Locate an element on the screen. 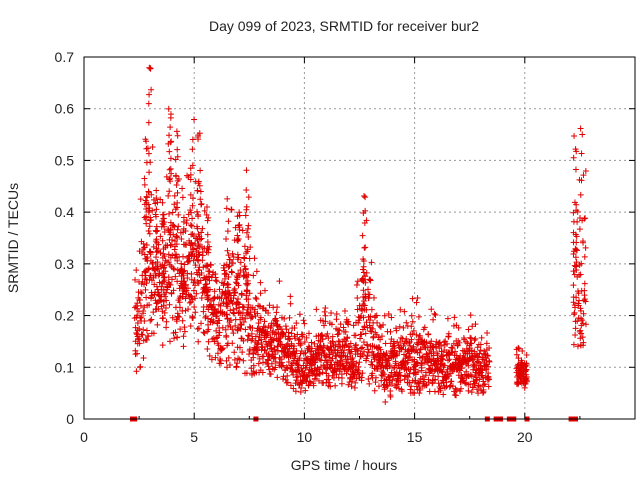 This screenshot has width=640, height=480. y-tick-label: 0.5 is located at coordinates (65, 160).